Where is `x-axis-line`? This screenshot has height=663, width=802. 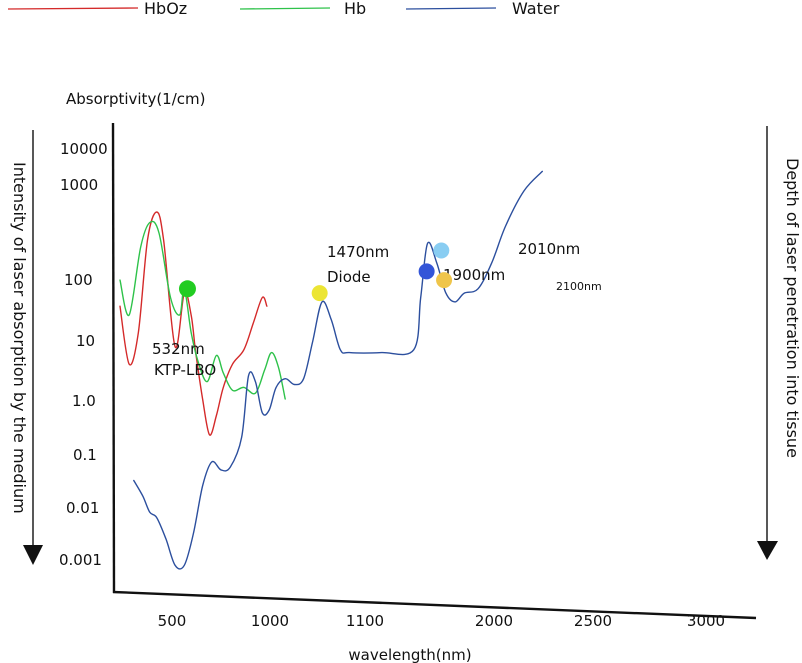 x-axis-line is located at coordinates (434, 605).